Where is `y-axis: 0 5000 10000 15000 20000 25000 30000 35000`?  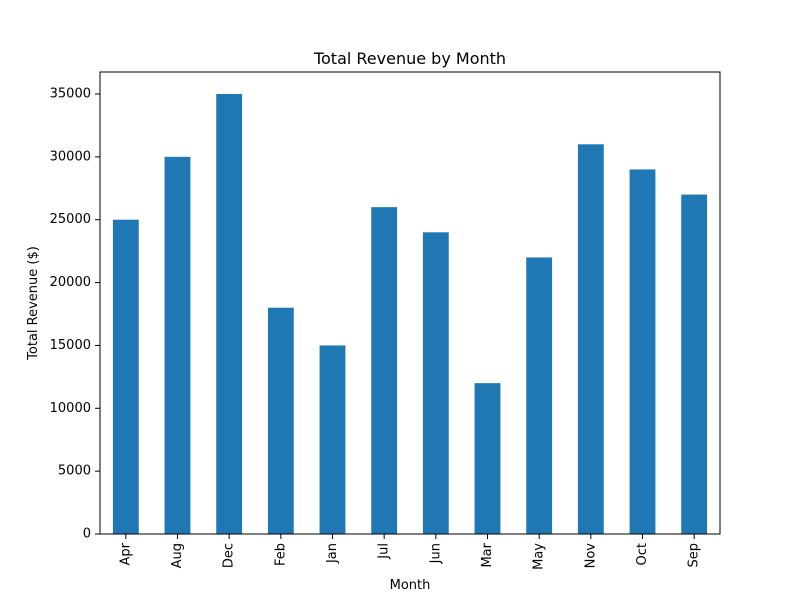
y-axis: 0 5000 10000 15000 20000 25000 30000 35000 is located at coordinates (75, 314).